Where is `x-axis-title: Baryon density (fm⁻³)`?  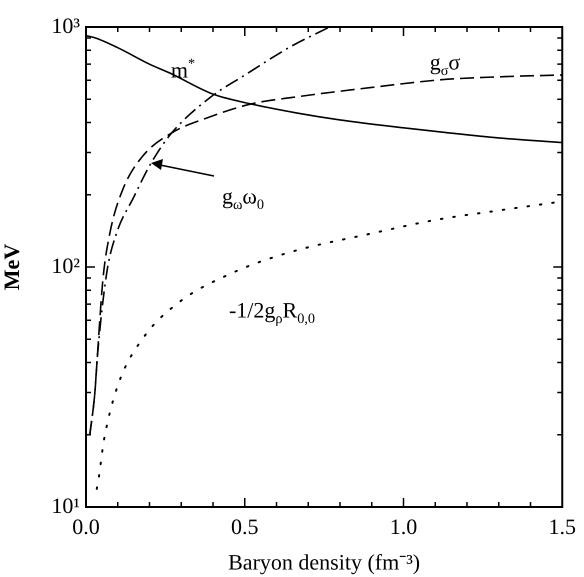 x-axis-title: Baryon density (fm⁻³) is located at coordinates (324, 562).